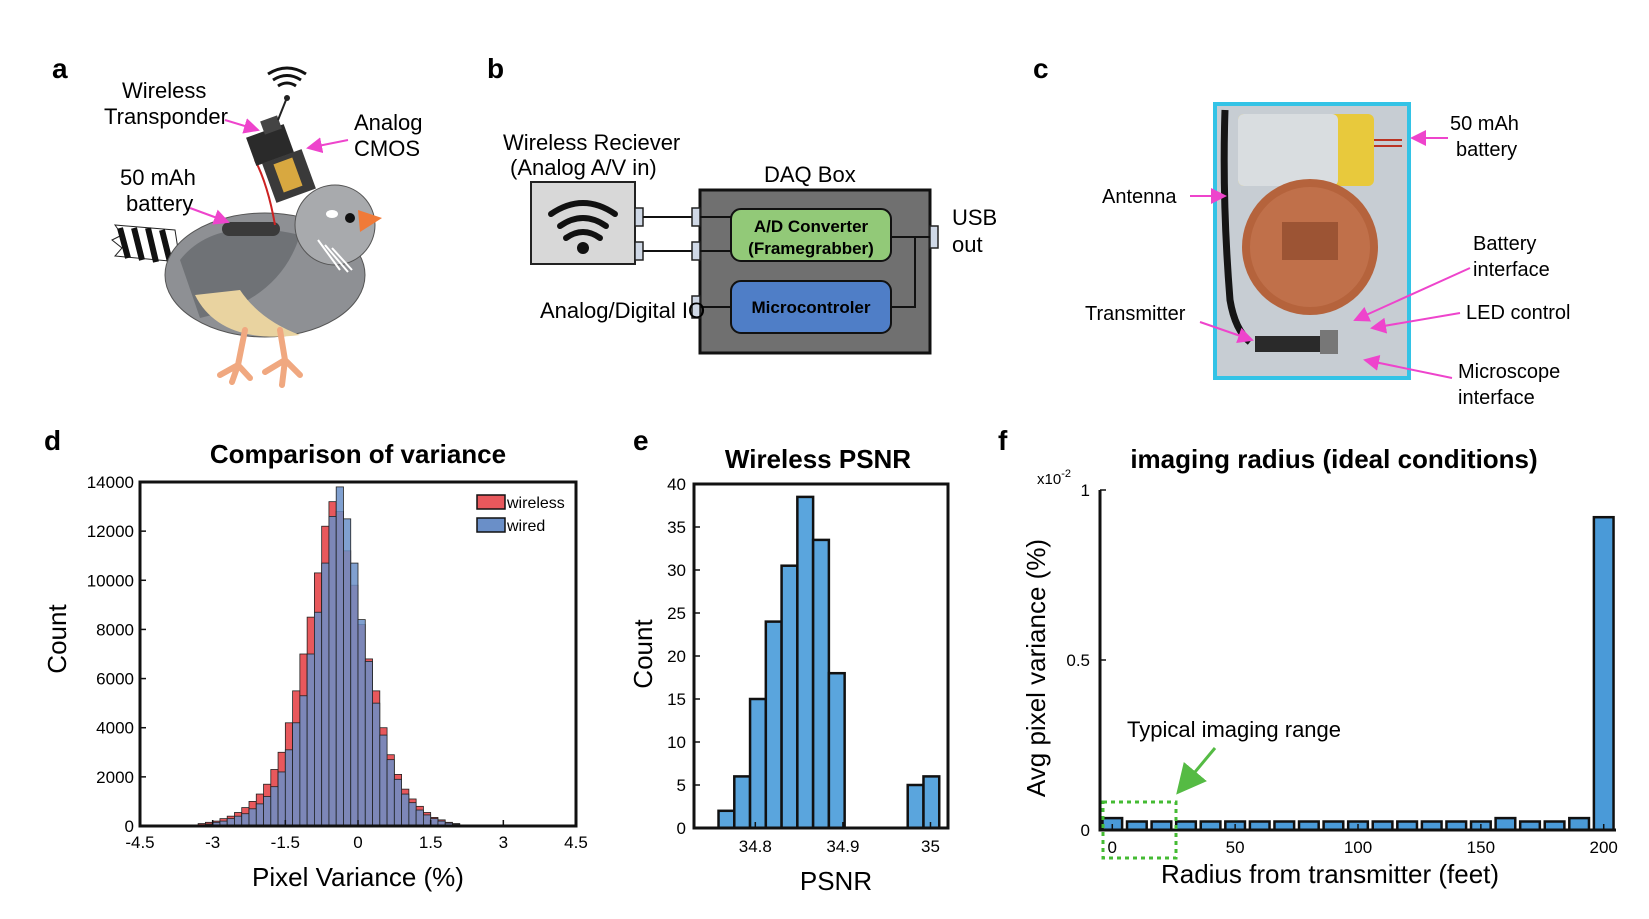  I want to click on chart-f-exponent-power: -2, so click(1066, 474).